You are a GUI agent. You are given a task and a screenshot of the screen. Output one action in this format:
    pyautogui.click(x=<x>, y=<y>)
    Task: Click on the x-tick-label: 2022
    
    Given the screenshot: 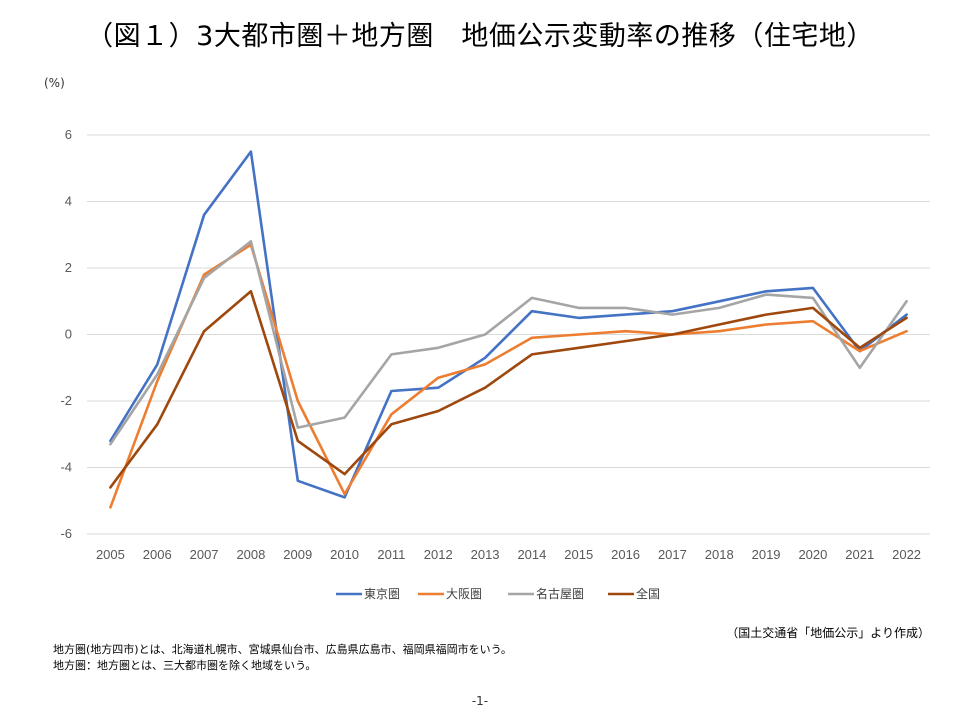 What is the action you would take?
    pyautogui.click(x=906, y=554)
    